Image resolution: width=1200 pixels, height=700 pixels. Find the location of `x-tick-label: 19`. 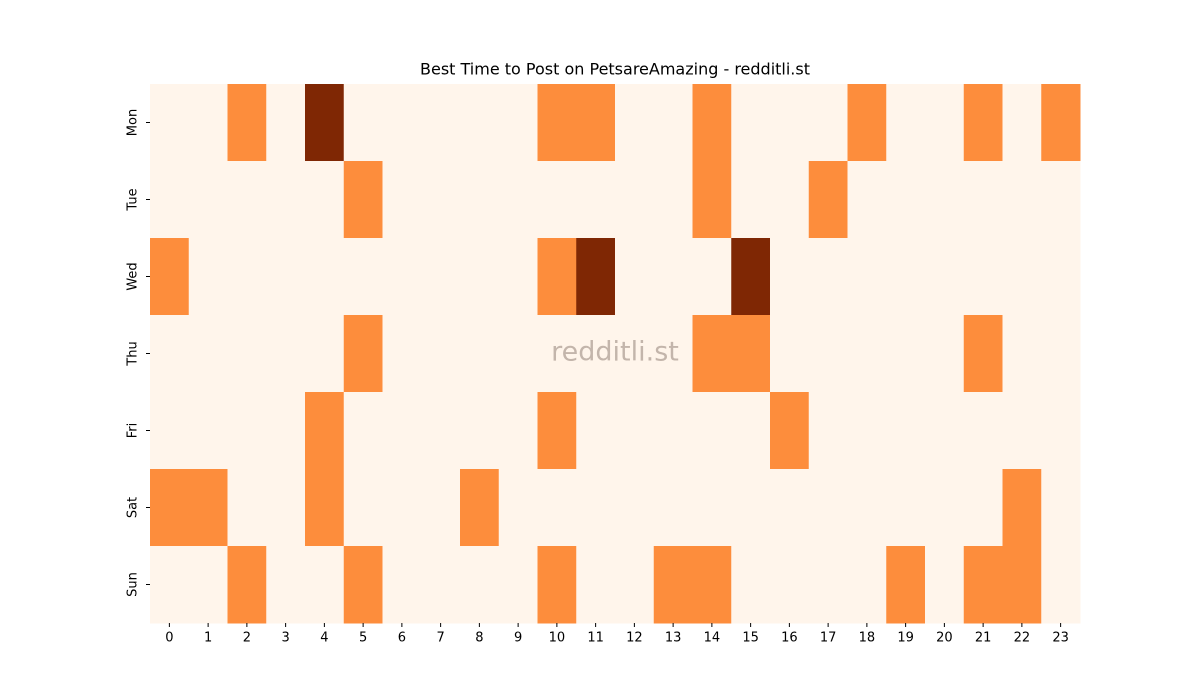

x-tick-label: 19 is located at coordinates (905, 638).